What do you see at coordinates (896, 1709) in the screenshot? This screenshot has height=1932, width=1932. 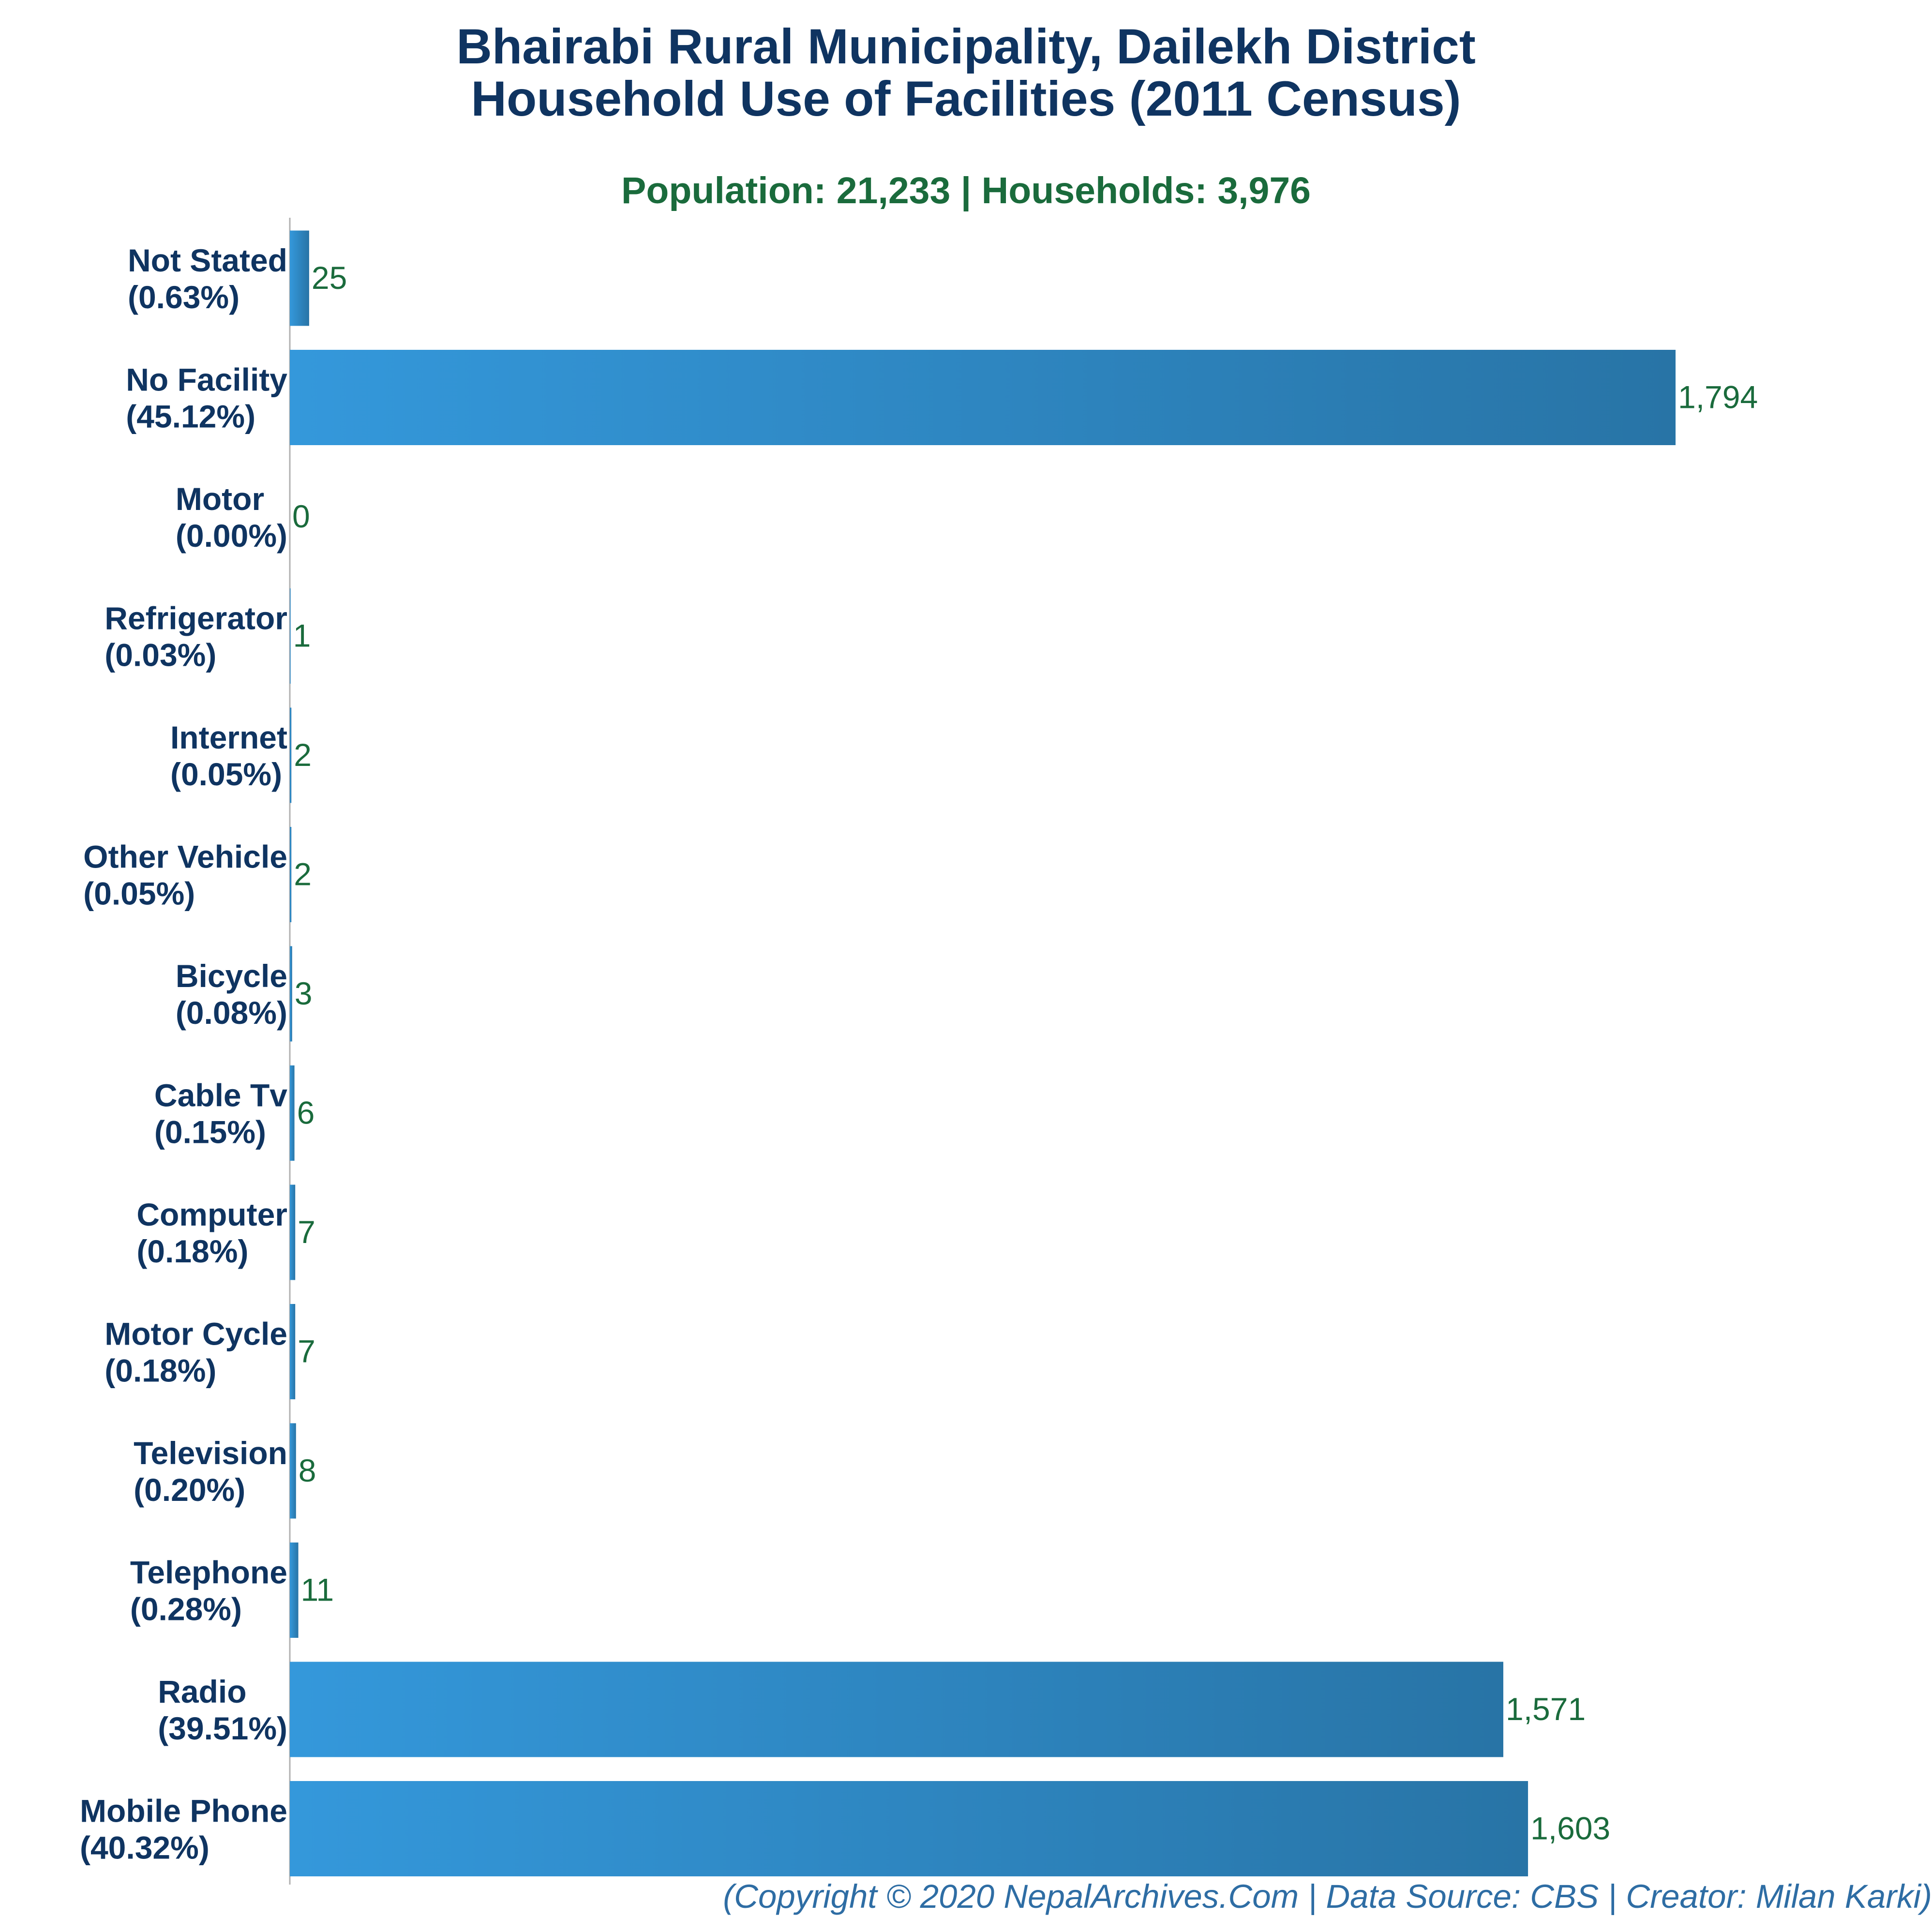 I see `bar-radio` at bounding box center [896, 1709].